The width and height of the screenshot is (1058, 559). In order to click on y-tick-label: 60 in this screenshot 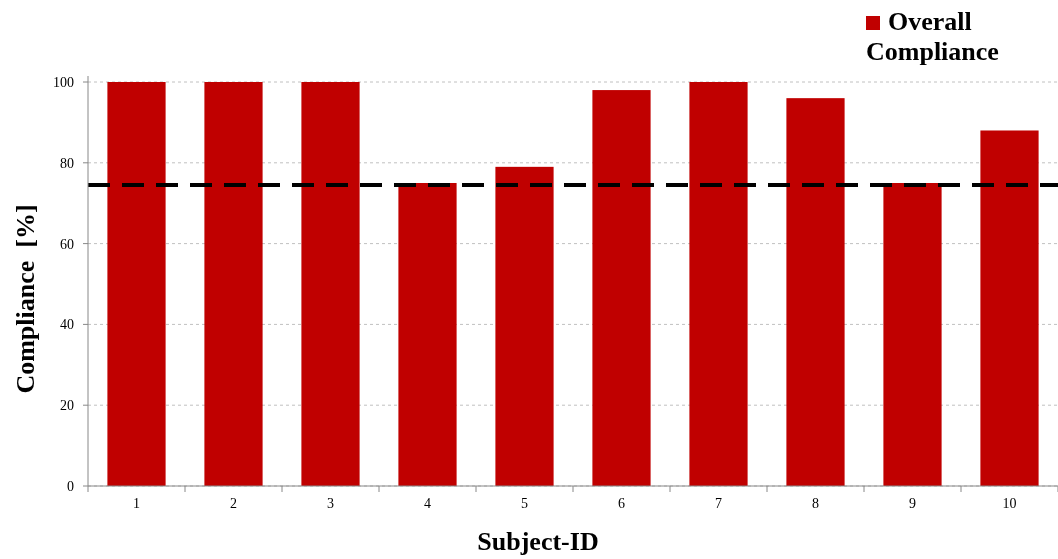, I will do `click(67, 244)`.